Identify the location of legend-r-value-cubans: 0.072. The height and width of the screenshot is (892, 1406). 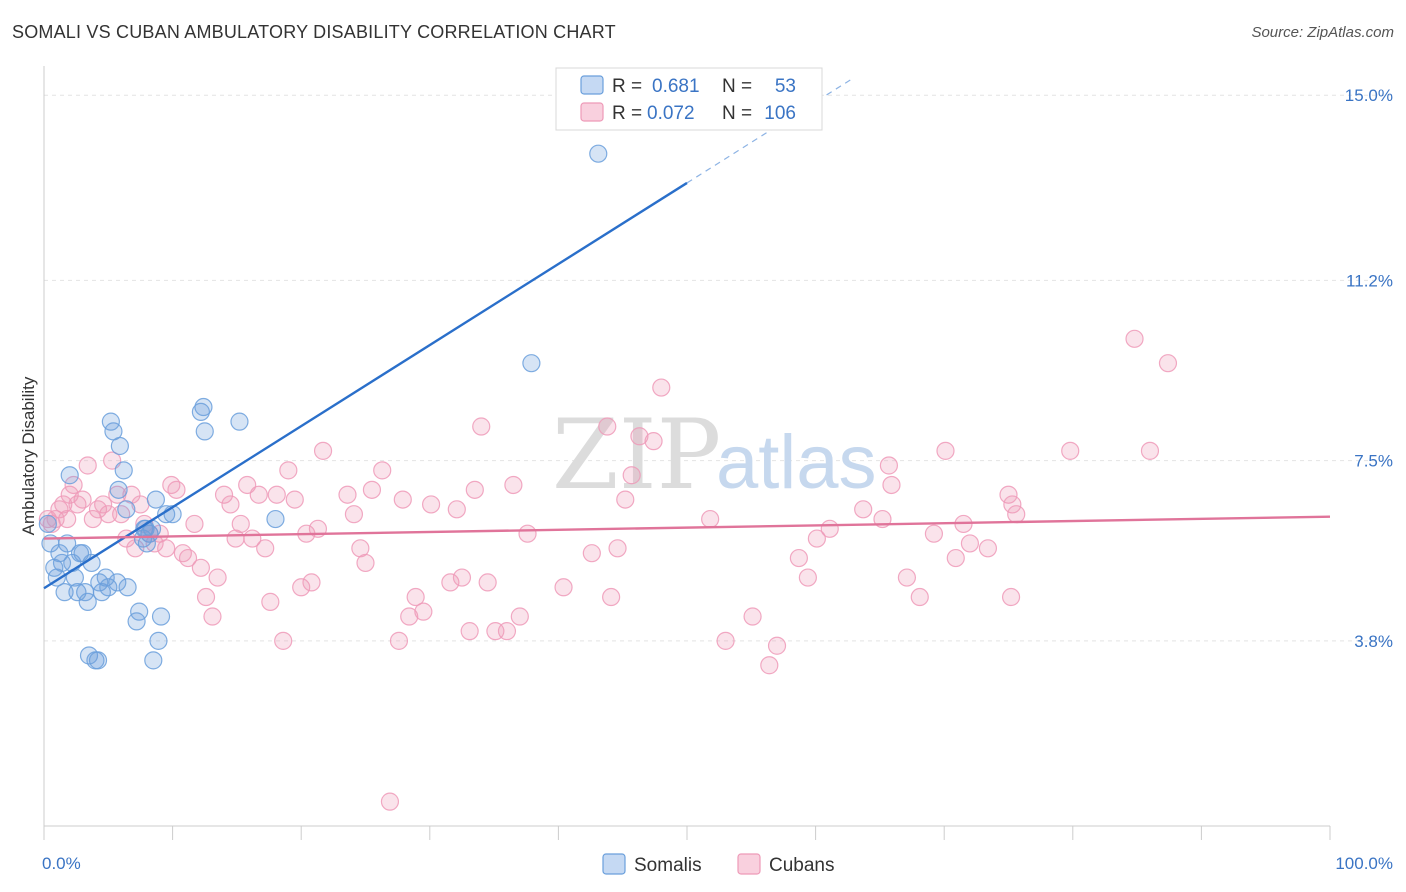
(671, 113).